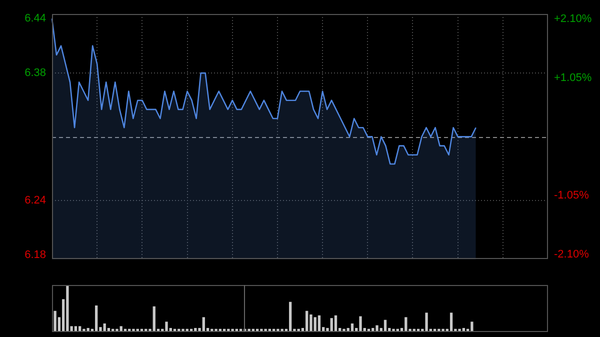  I want to click on y2-tick-label: -1.05%, so click(572, 196).